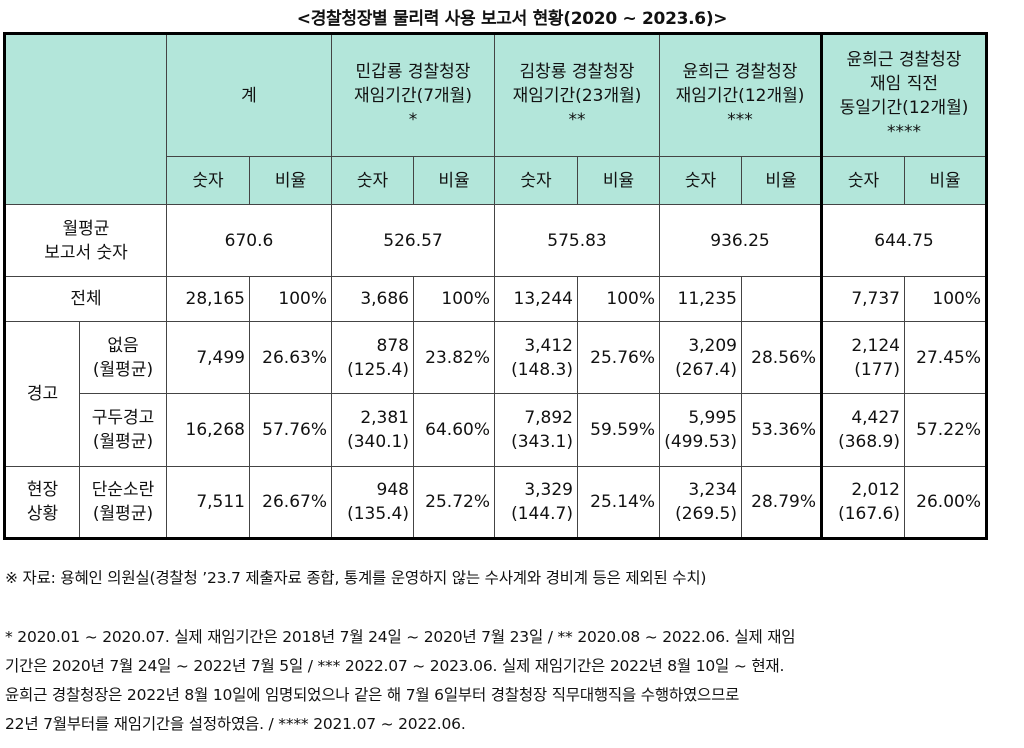 The width and height of the screenshot is (1024, 748). I want to click on group-header-yoon-heegeun: 윤희근 경찰청장 재임기간(12개월) ***, so click(740, 95).